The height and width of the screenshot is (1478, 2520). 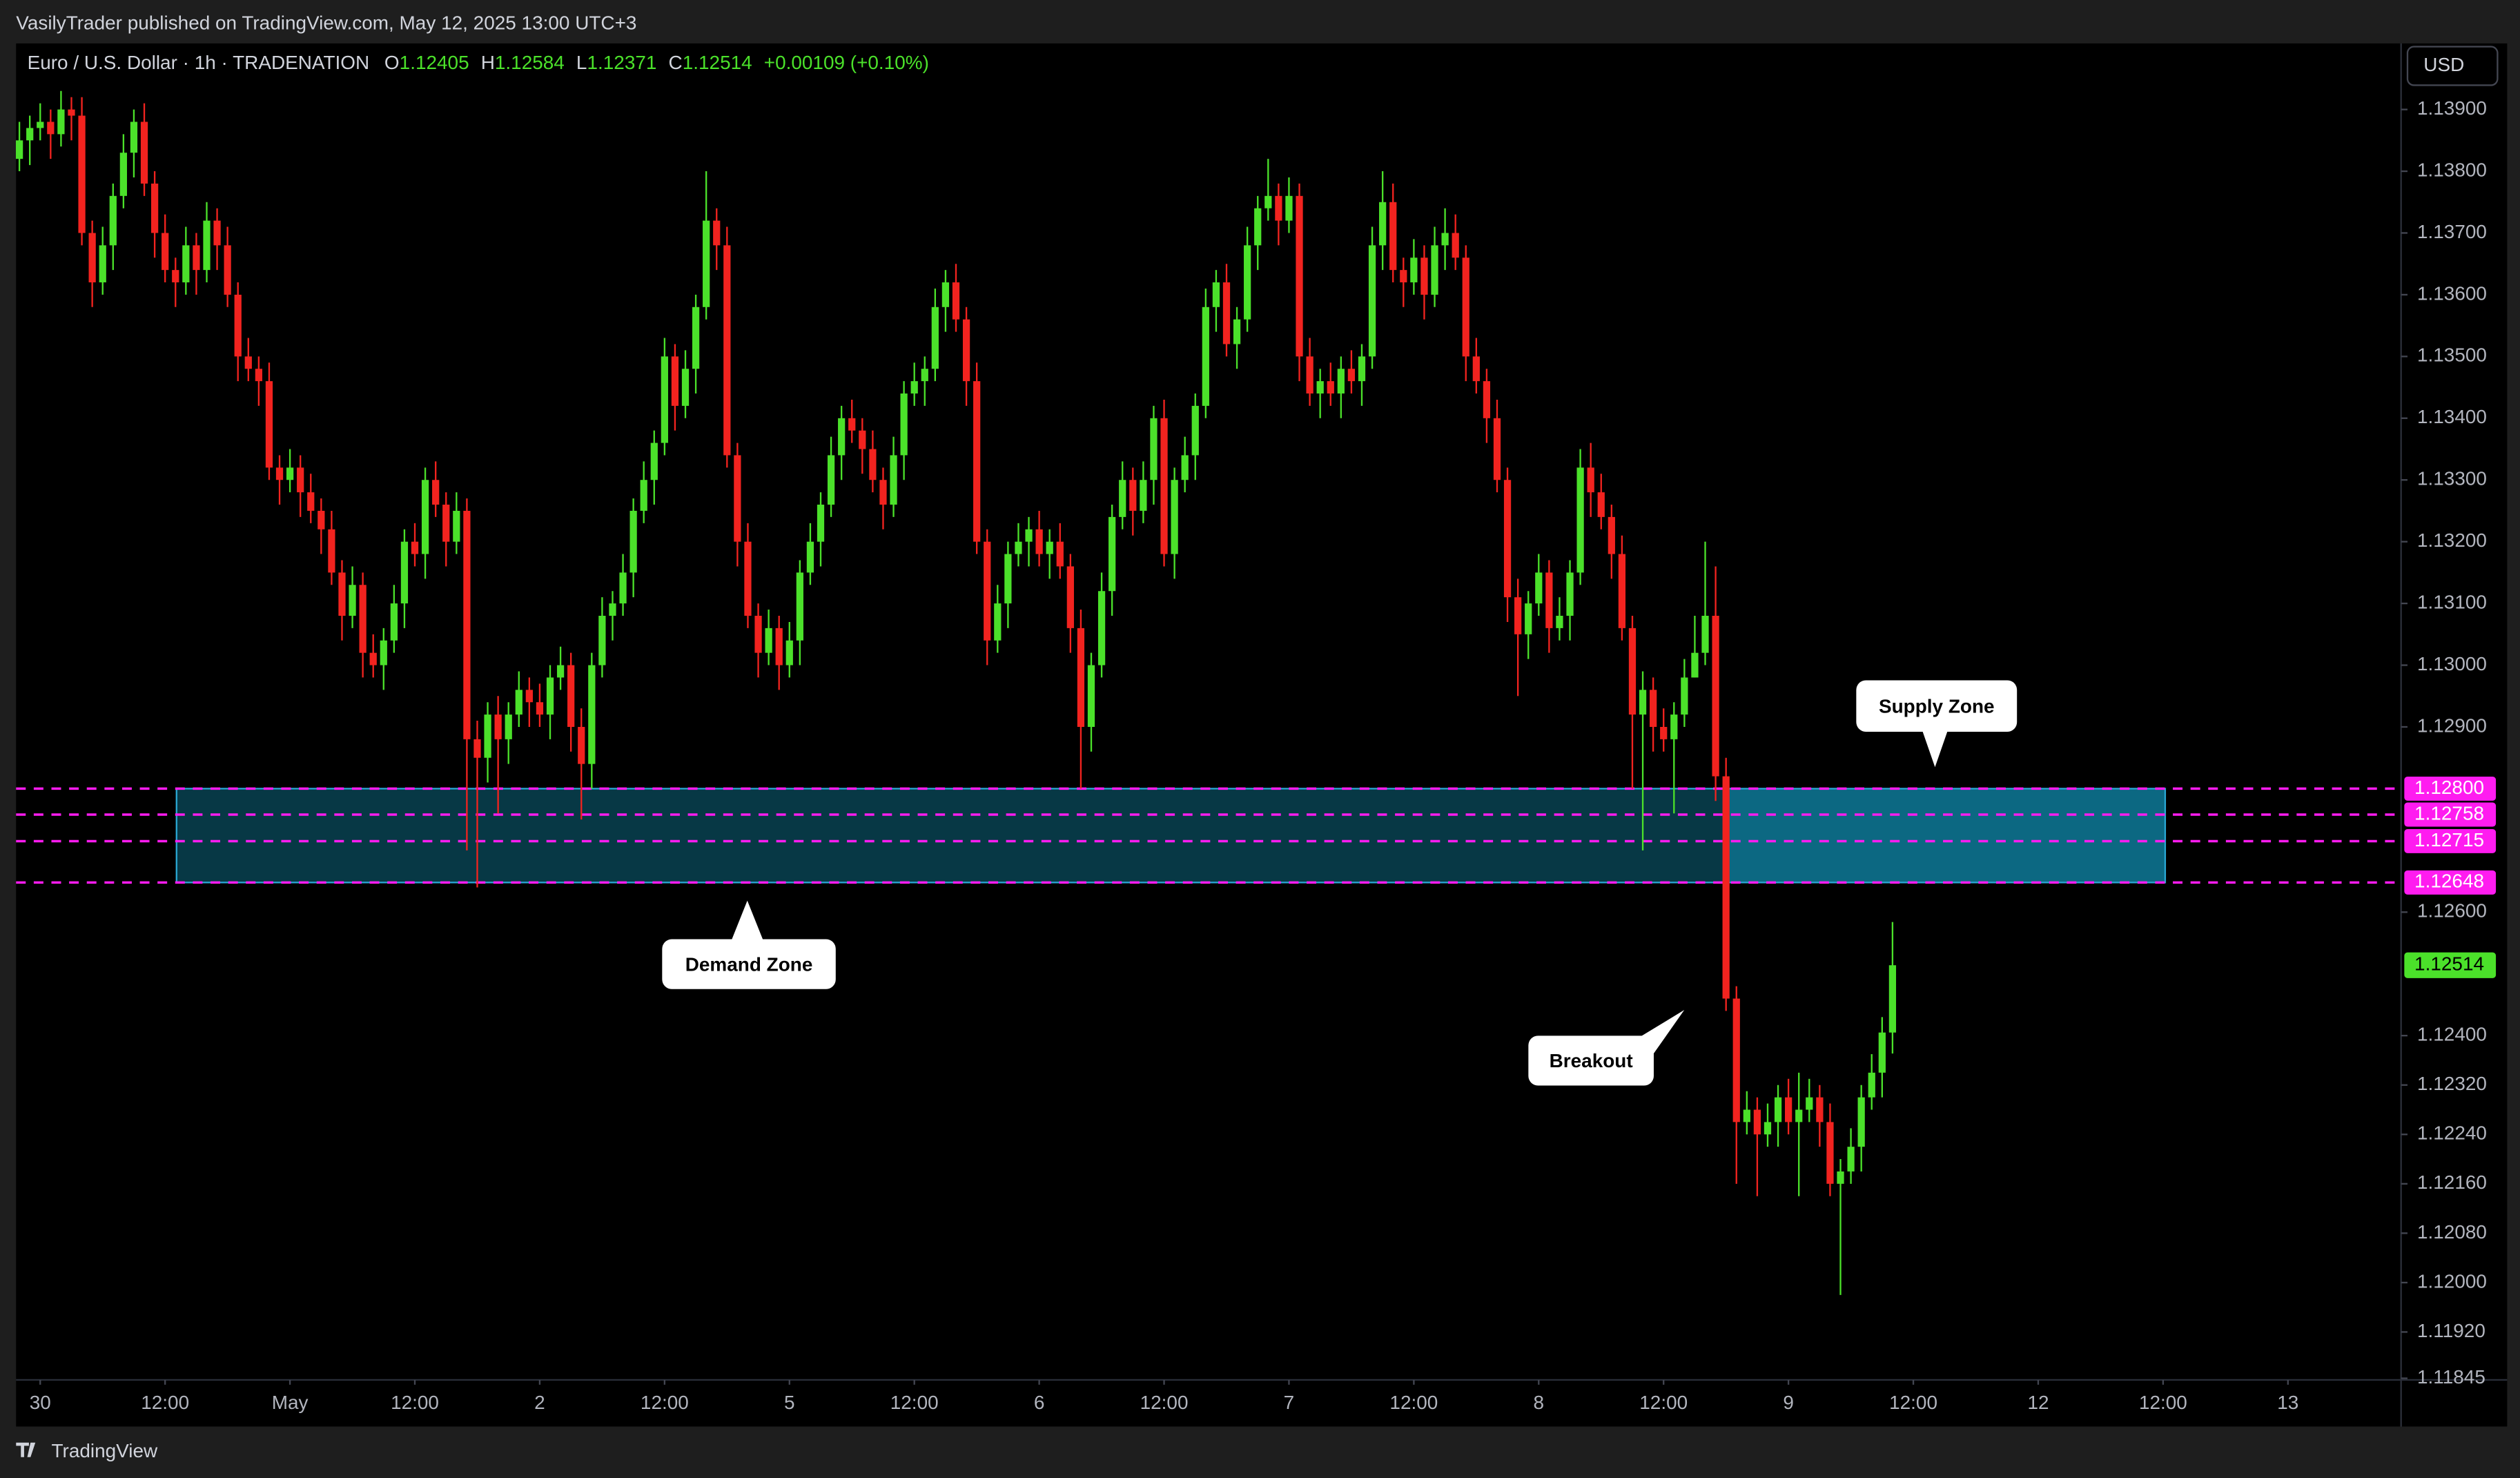 What do you see at coordinates (749, 944) in the screenshot?
I see `annotation-callout: Demand Zone` at bounding box center [749, 944].